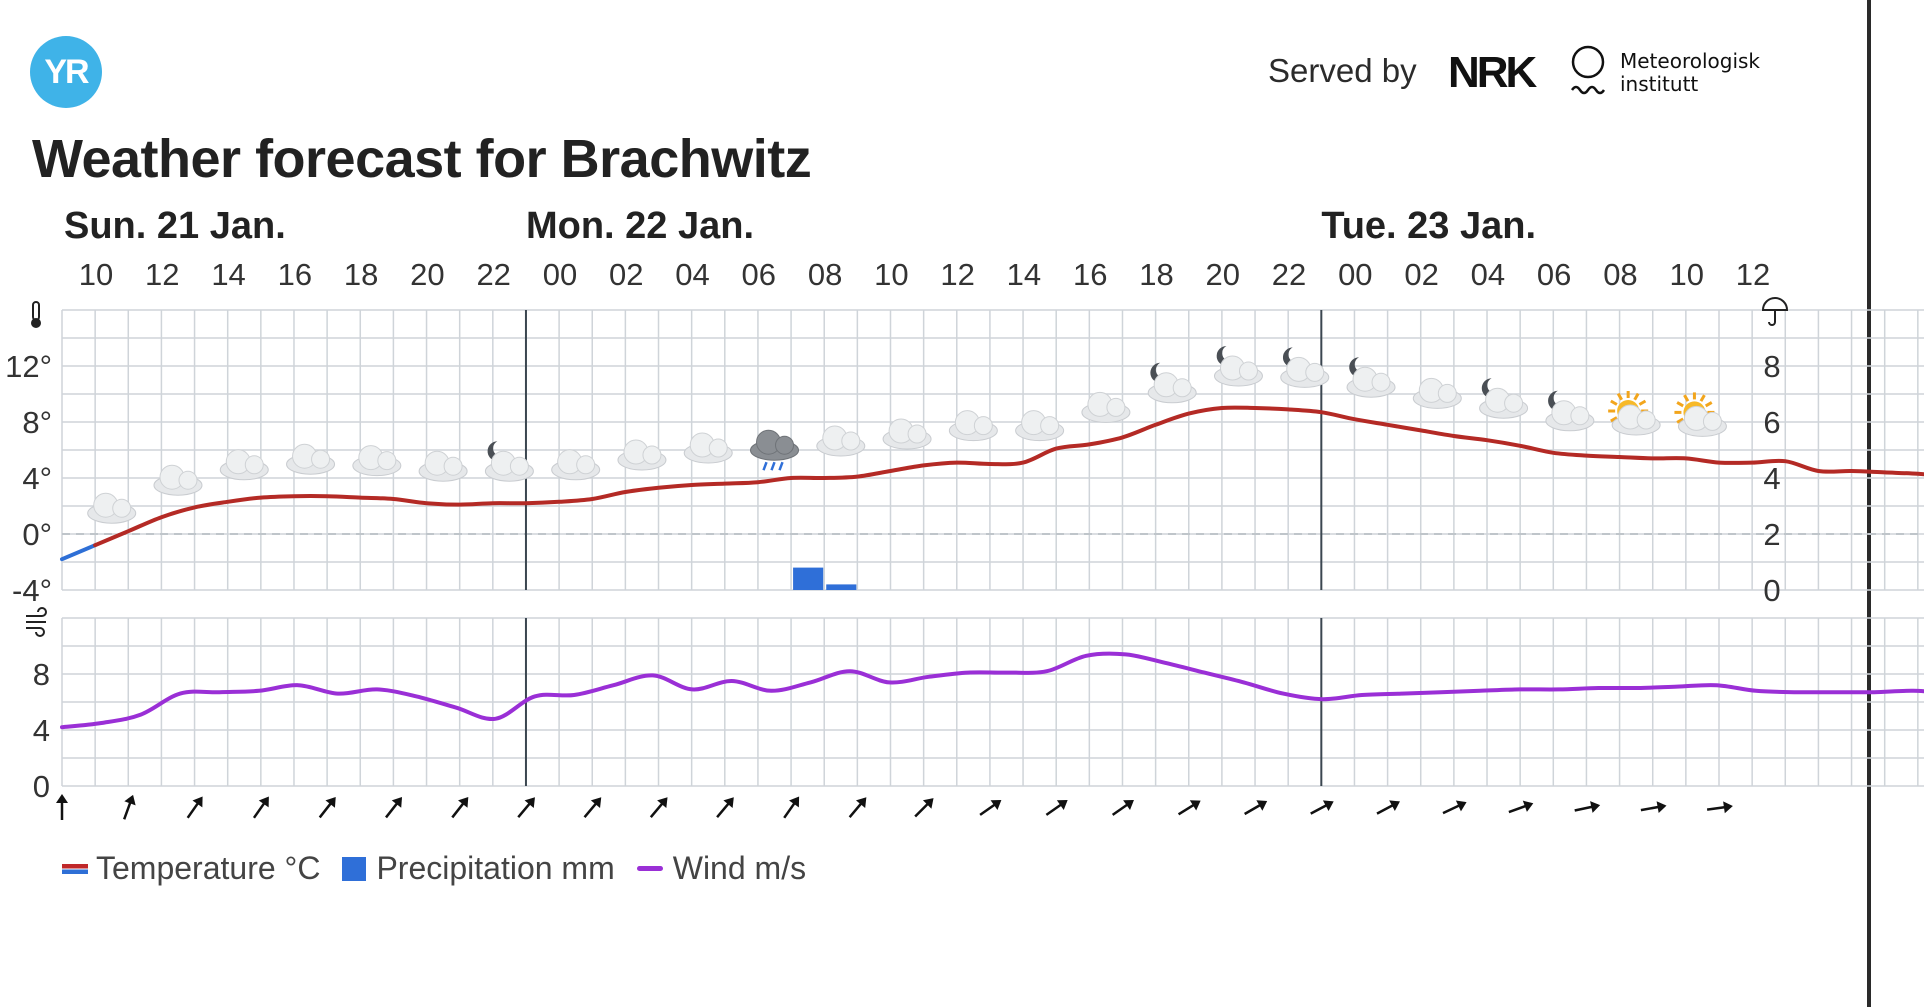 The width and height of the screenshot is (1924, 1007). Describe the element at coordinates (37, 422) in the screenshot. I see `temperature-tick-label: 8°` at that location.